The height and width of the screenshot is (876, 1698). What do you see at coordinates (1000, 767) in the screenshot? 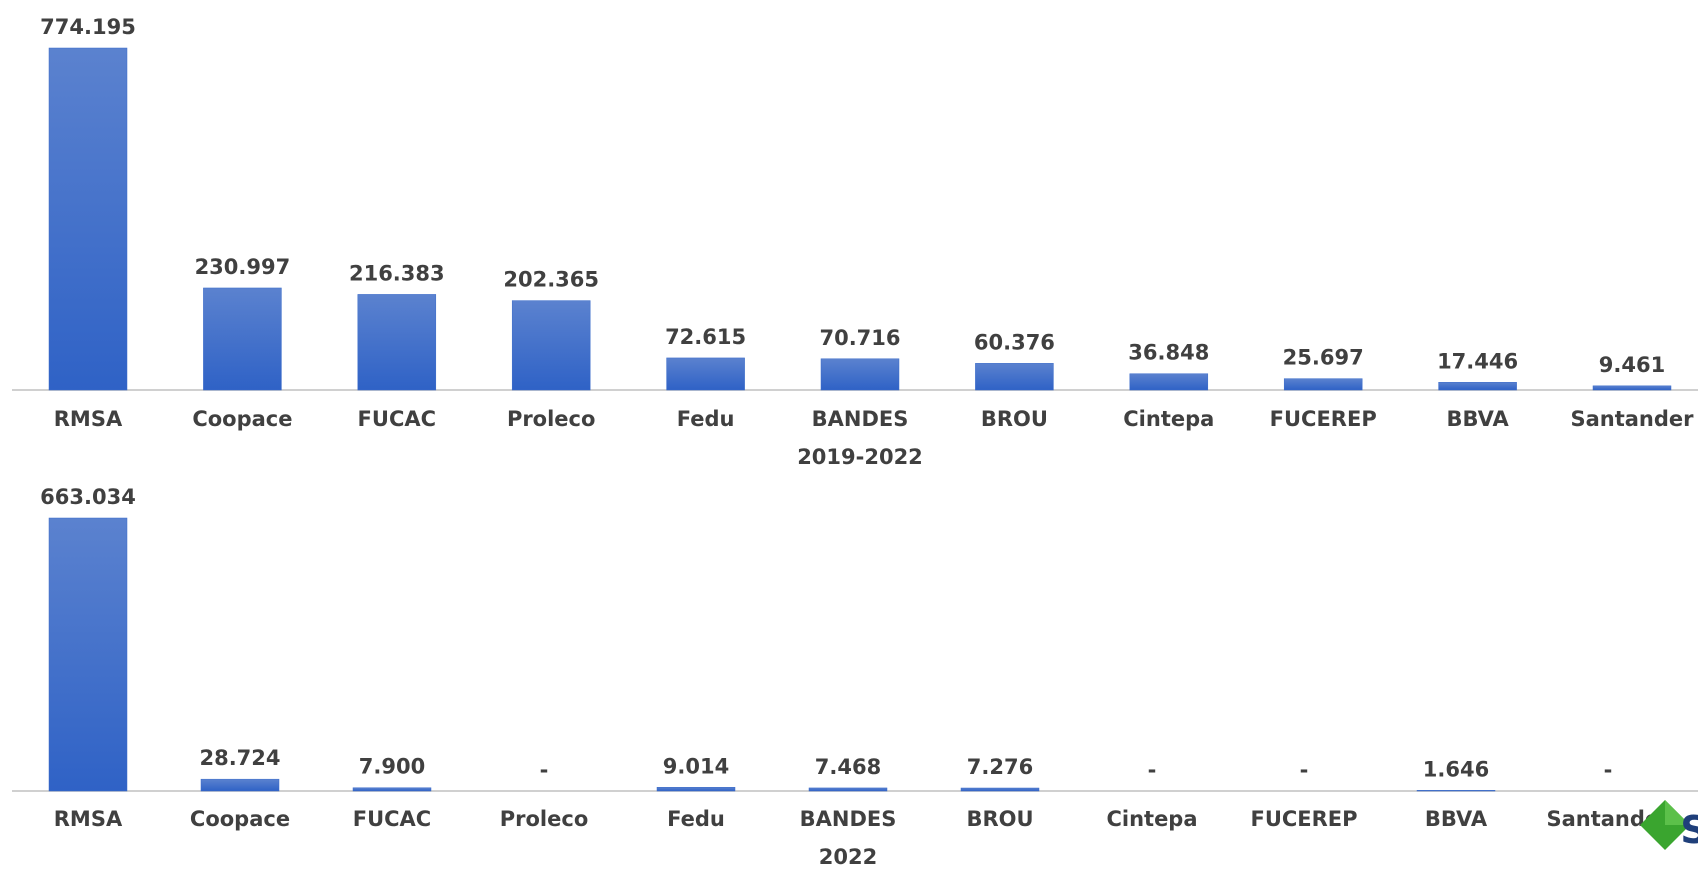
I see `data-label: 7.276` at bounding box center [1000, 767].